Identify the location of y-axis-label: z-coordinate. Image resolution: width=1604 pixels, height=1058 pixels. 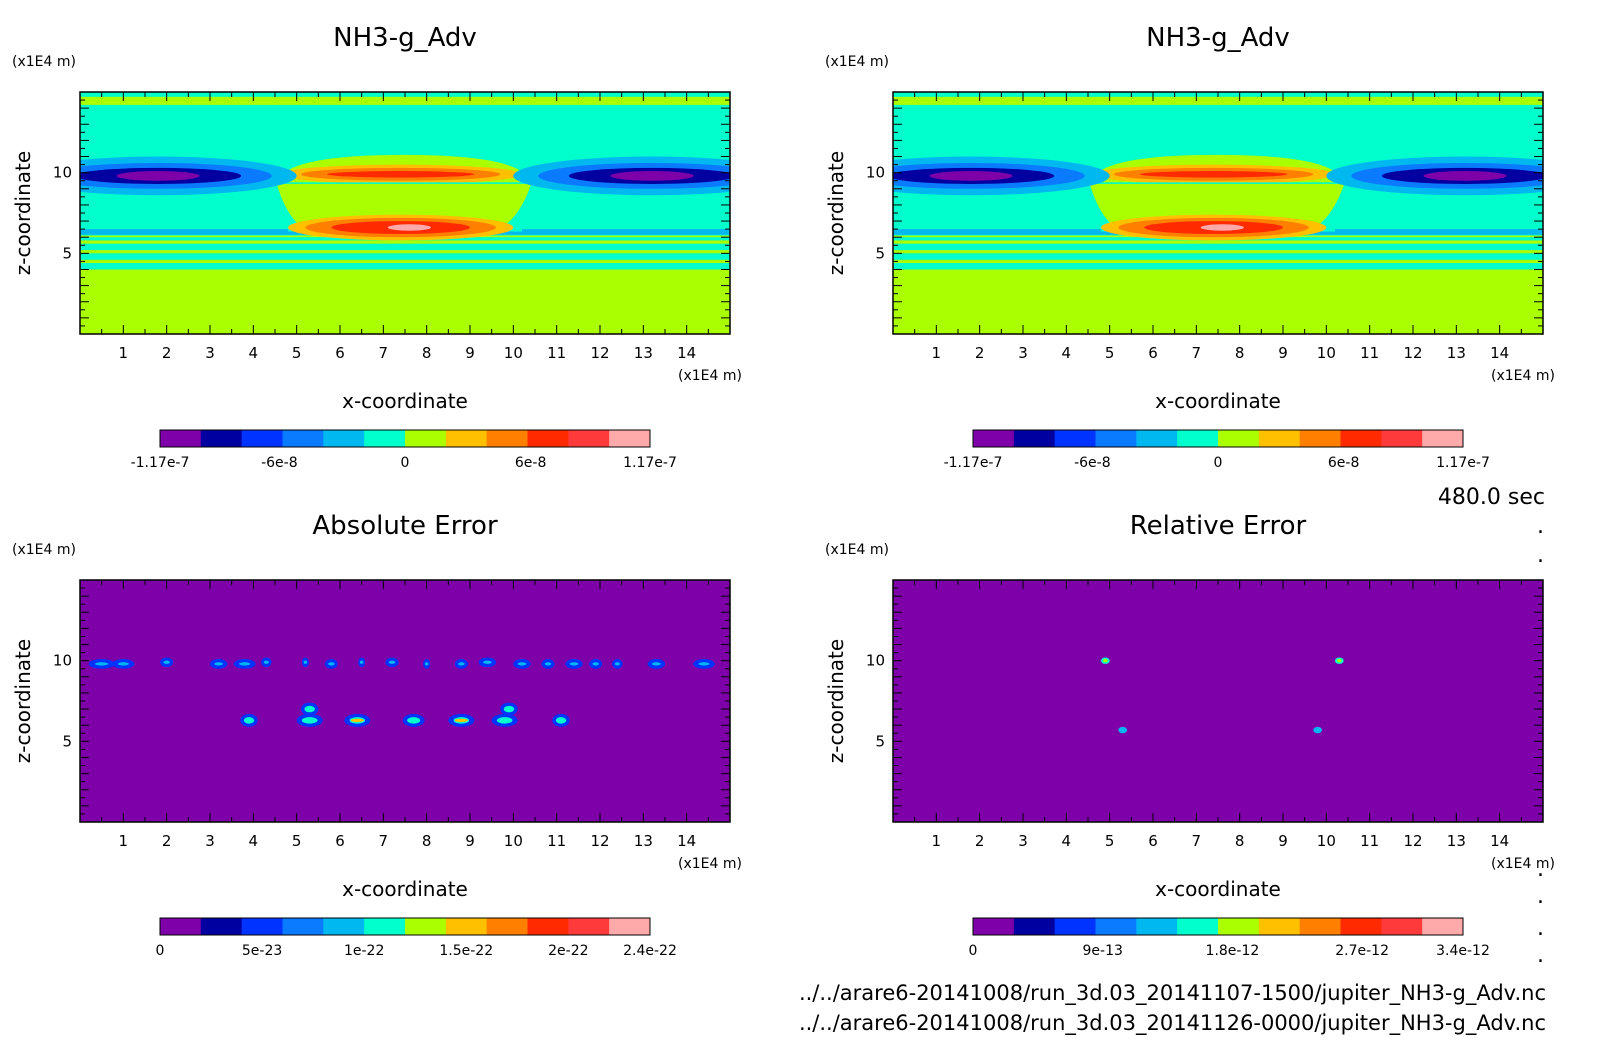
(23, 213).